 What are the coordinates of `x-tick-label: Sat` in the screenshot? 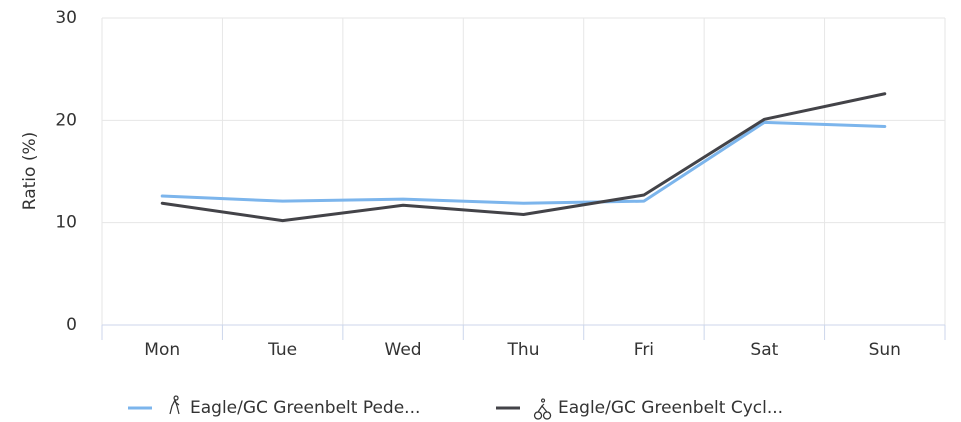 It's located at (764, 350).